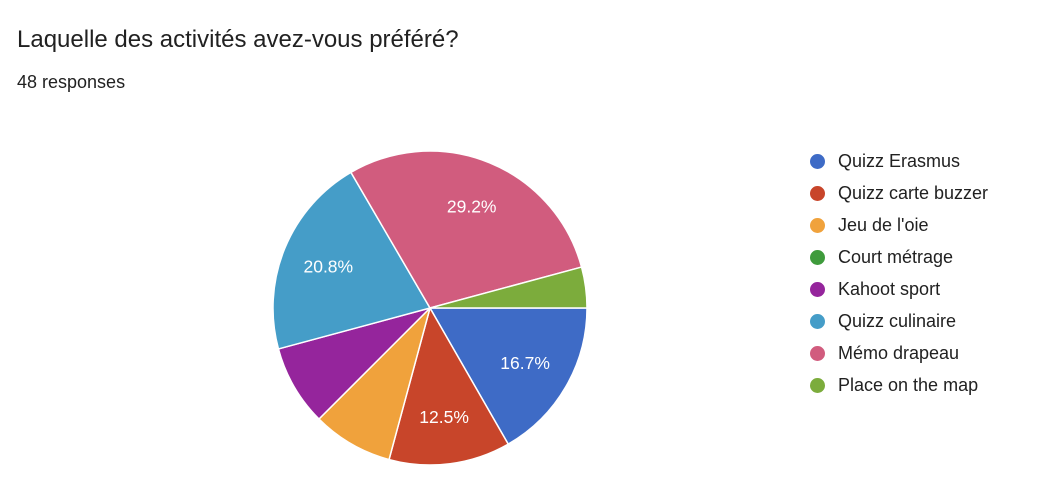 Image resolution: width=1038 pixels, height=480 pixels. I want to click on response-count: 48 responses, so click(71, 82).